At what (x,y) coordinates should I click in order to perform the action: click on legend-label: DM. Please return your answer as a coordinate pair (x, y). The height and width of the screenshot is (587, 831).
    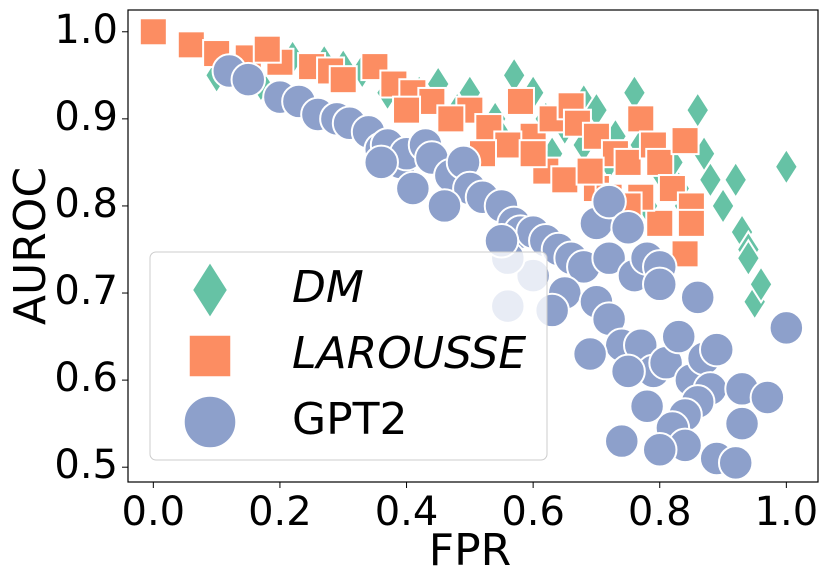
    Looking at the image, I should click on (328, 287).